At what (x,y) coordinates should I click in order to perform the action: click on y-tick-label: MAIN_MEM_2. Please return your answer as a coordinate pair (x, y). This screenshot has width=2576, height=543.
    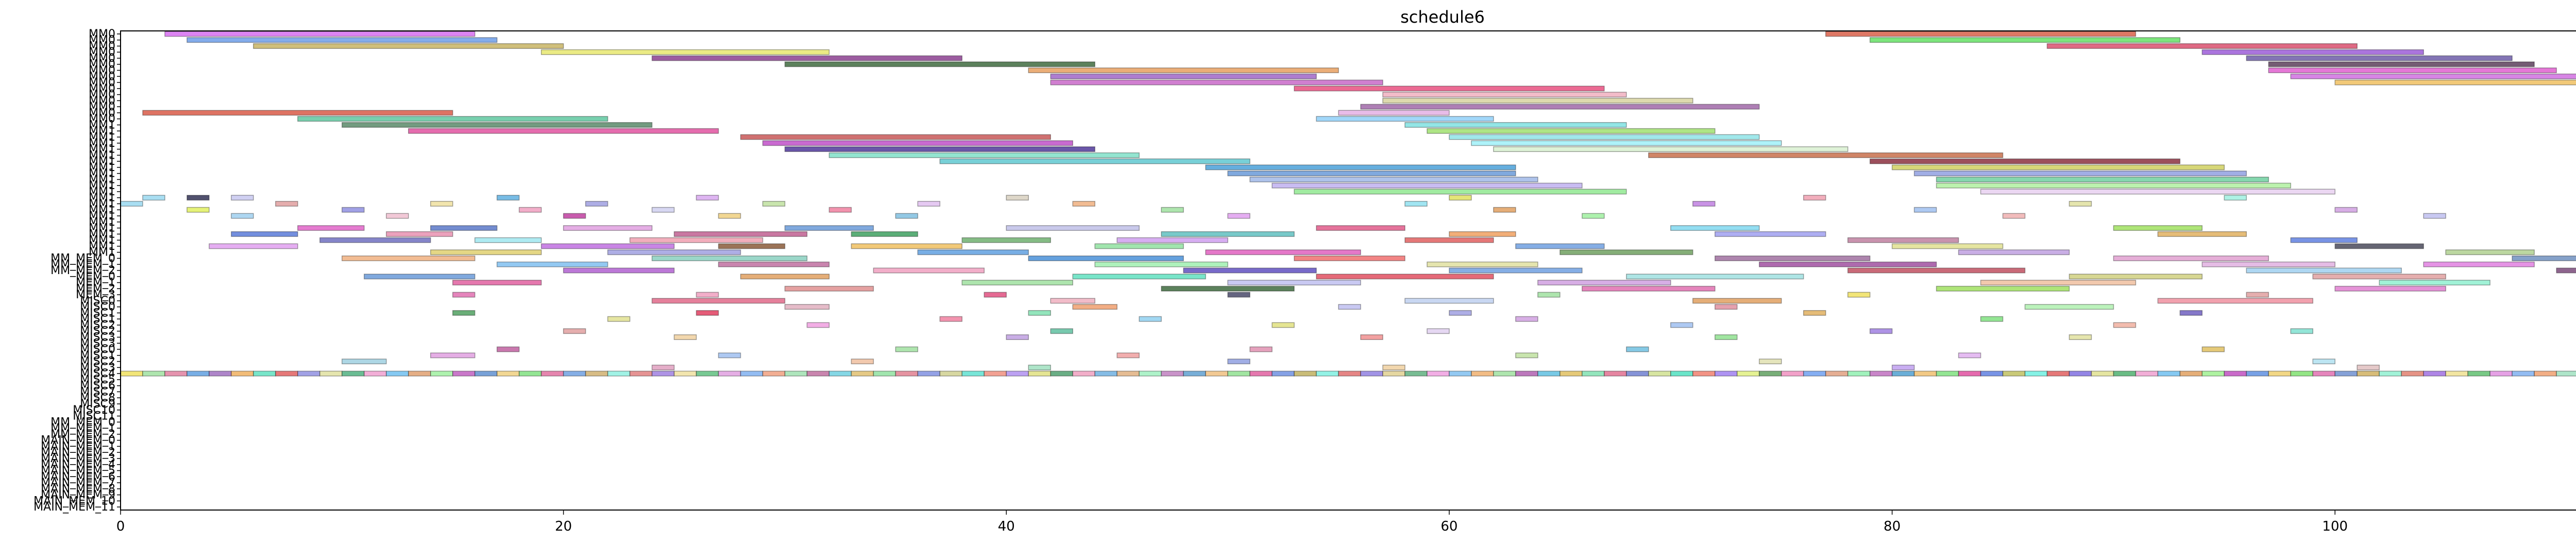
    Looking at the image, I should click on (78, 452).